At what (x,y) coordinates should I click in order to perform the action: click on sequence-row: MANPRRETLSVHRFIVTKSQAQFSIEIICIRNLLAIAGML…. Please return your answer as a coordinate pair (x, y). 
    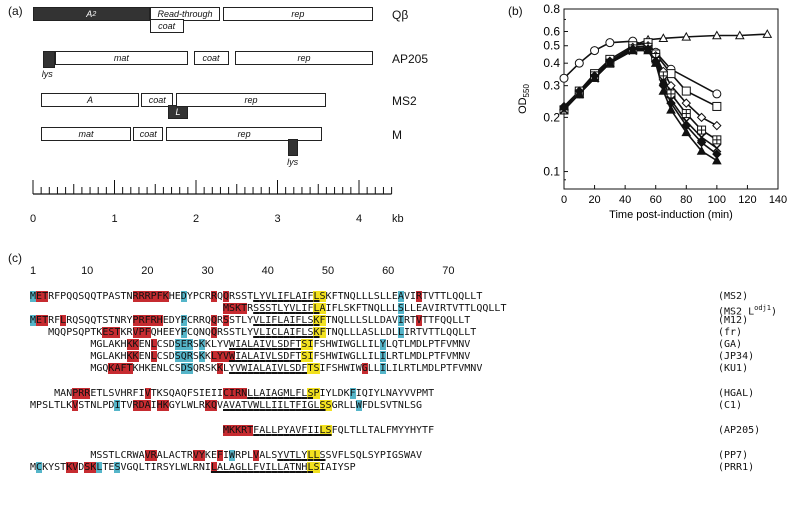
    Looking at the image, I should click on (244, 393).